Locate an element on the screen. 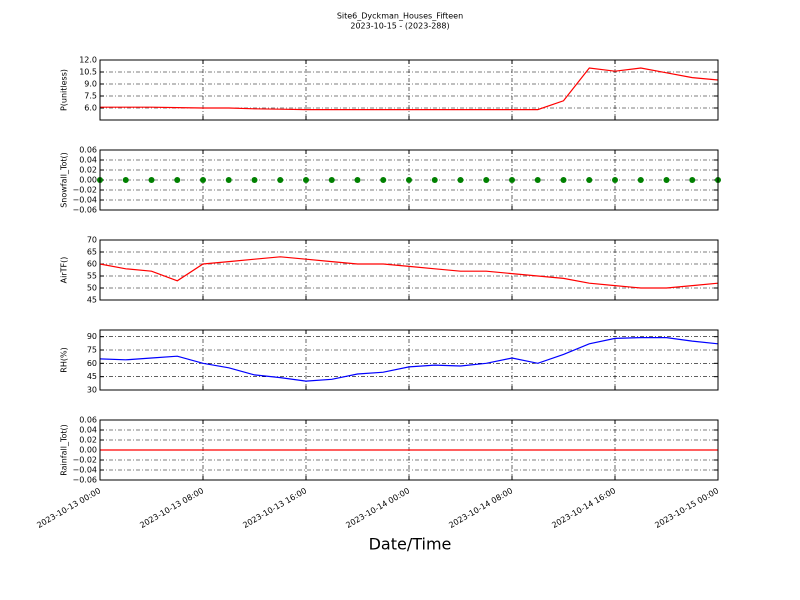 The width and height of the screenshot is (800, 600). y-axis-label: Rainfall_Tot() is located at coordinates (64, 450).